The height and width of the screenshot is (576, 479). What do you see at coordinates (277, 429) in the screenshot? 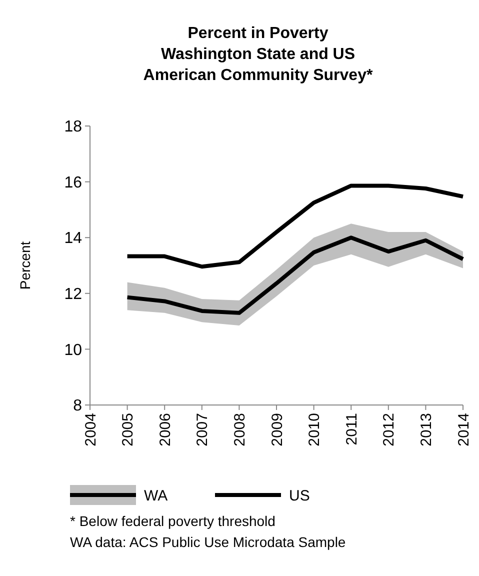
I see `x-tick-label: 2009` at bounding box center [277, 429].